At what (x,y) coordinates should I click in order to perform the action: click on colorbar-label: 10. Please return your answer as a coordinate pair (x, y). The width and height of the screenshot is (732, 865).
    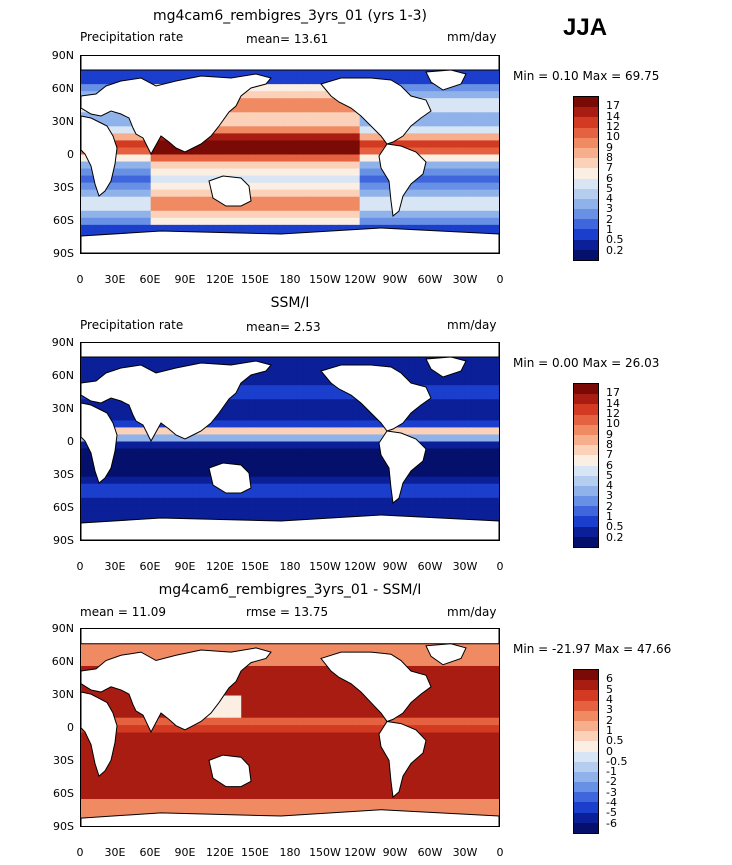
    Looking at the image, I should click on (613, 137).